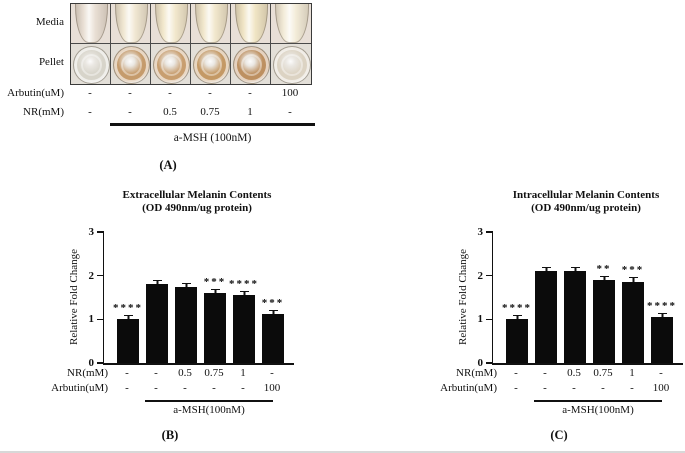  I want to click on treatment-value: 1, so click(250, 112).